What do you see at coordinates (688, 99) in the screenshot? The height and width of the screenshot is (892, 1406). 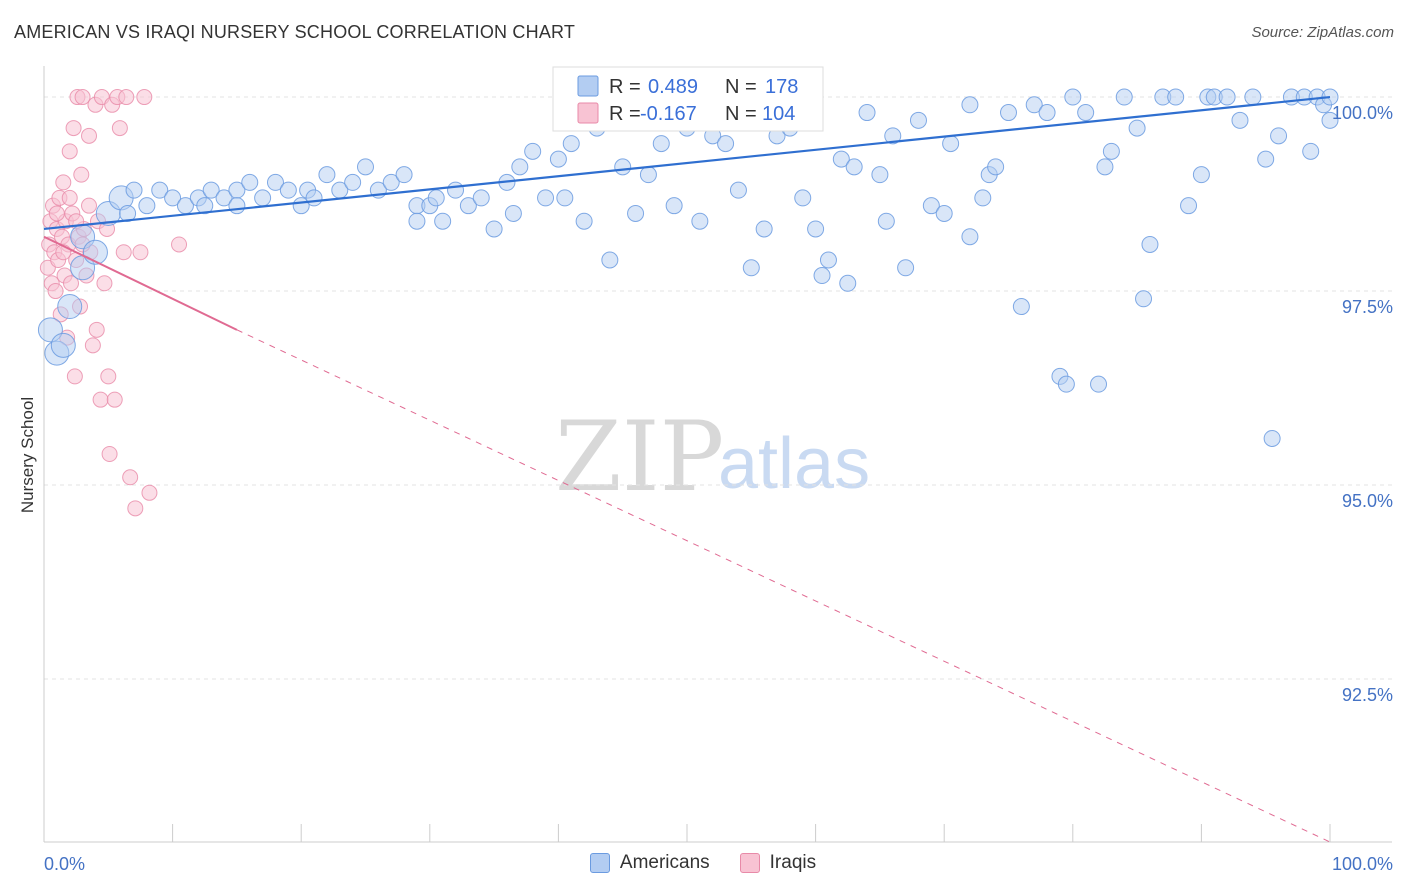 I see `stat-legend: R = 0.489 N = 178 R = -0.167 N = 104` at bounding box center [688, 99].